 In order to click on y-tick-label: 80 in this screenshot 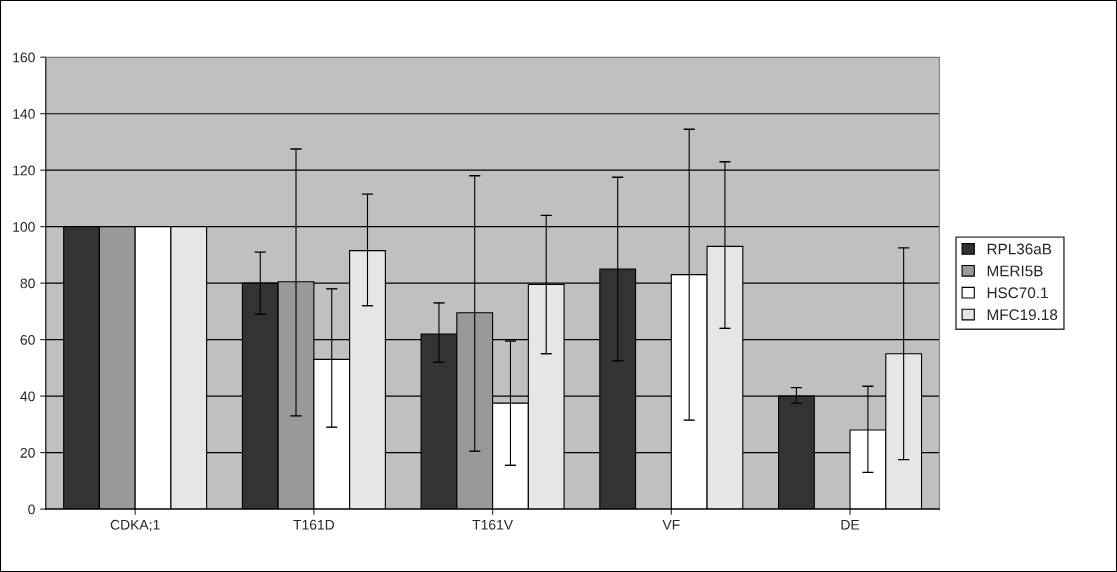, I will do `click(27, 283)`.